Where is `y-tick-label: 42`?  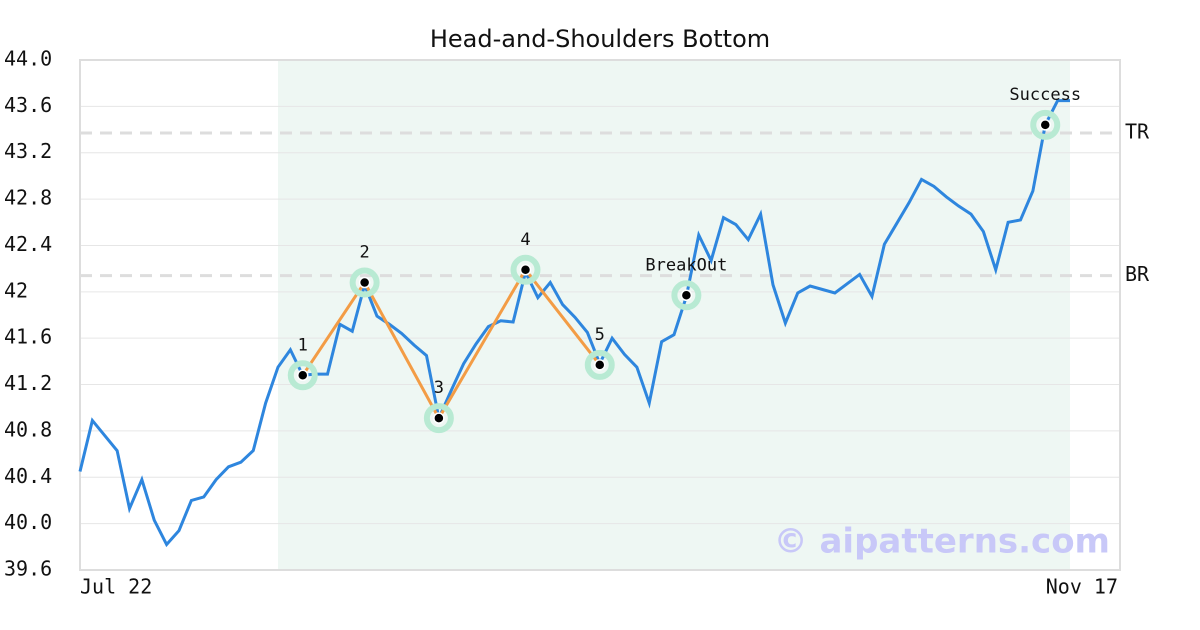 y-tick-label: 42 is located at coordinates (16, 290).